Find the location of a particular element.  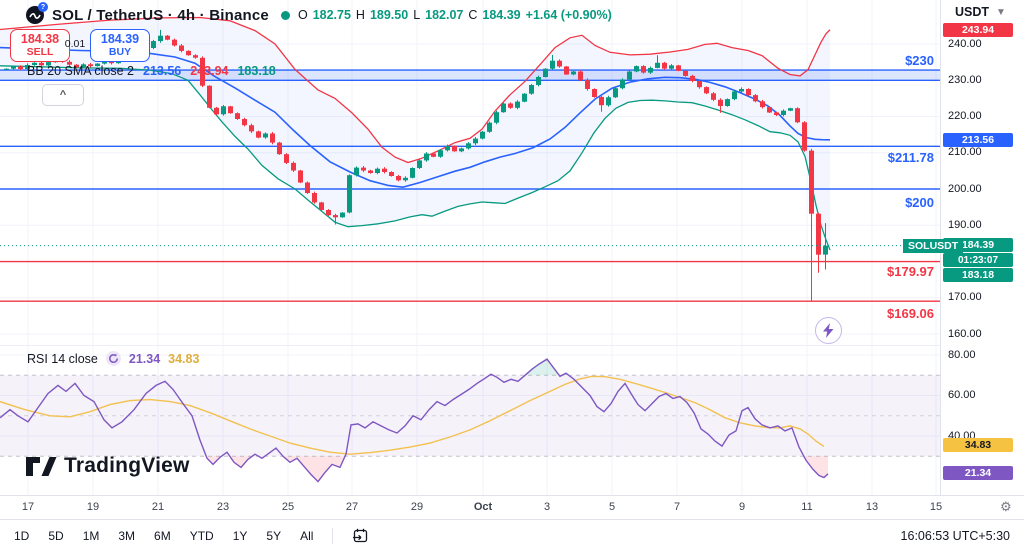

price-tick-label: 200.00 is located at coordinates (965, 189).